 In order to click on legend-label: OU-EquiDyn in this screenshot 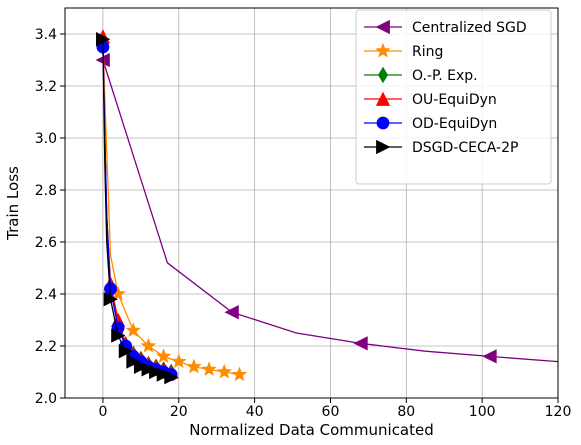, I will do `click(454, 100)`.